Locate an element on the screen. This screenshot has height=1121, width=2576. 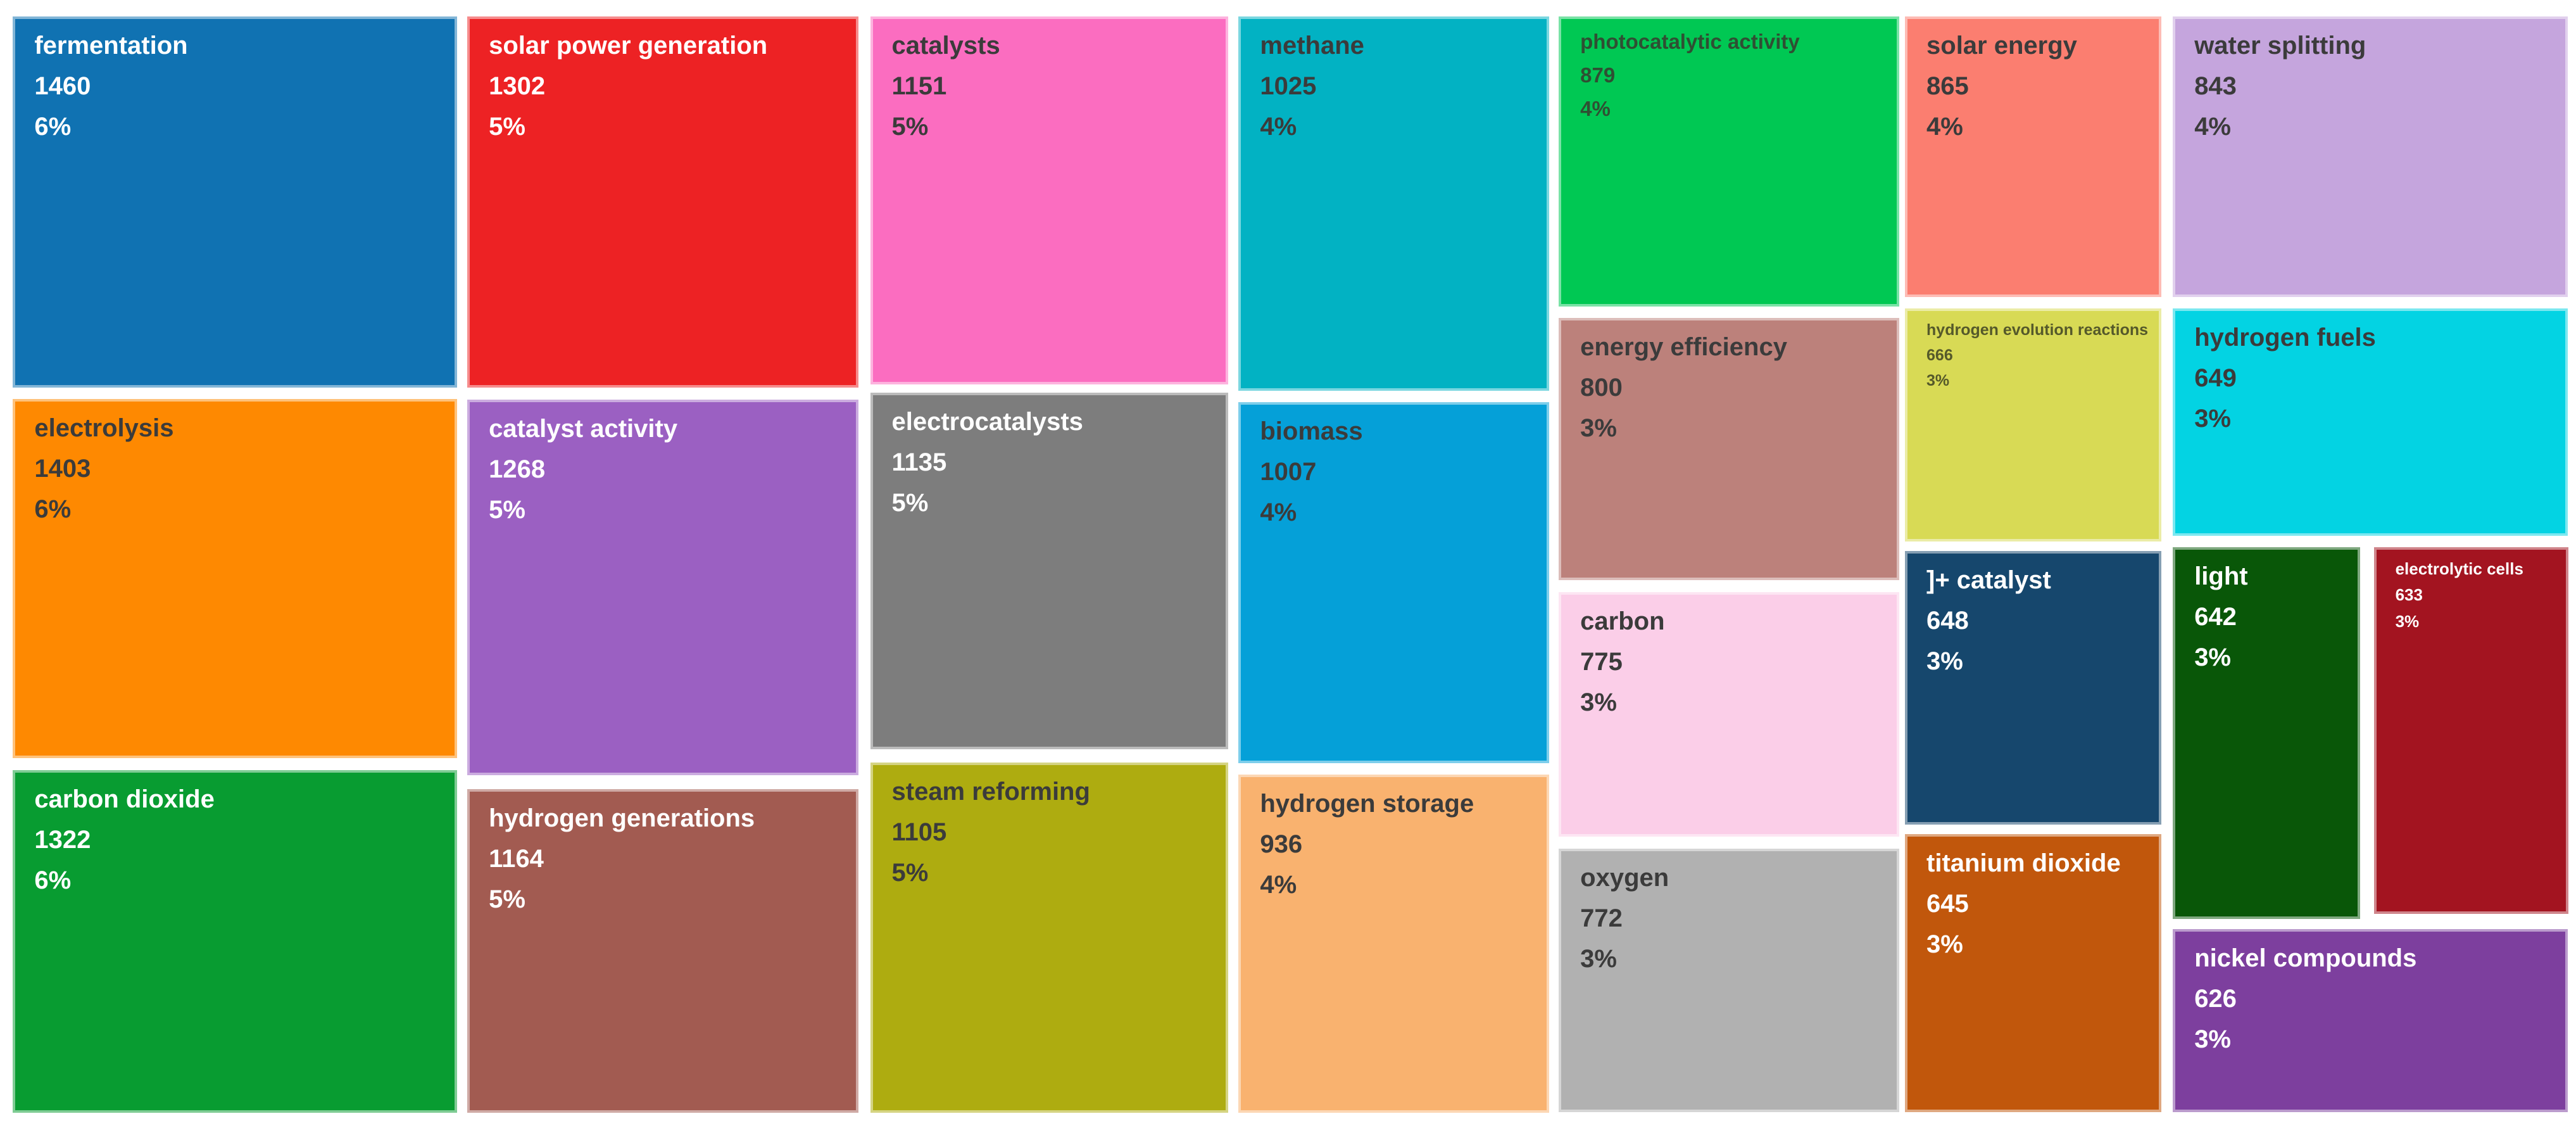
tile-label: solar power generation is located at coordinates (628, 46).